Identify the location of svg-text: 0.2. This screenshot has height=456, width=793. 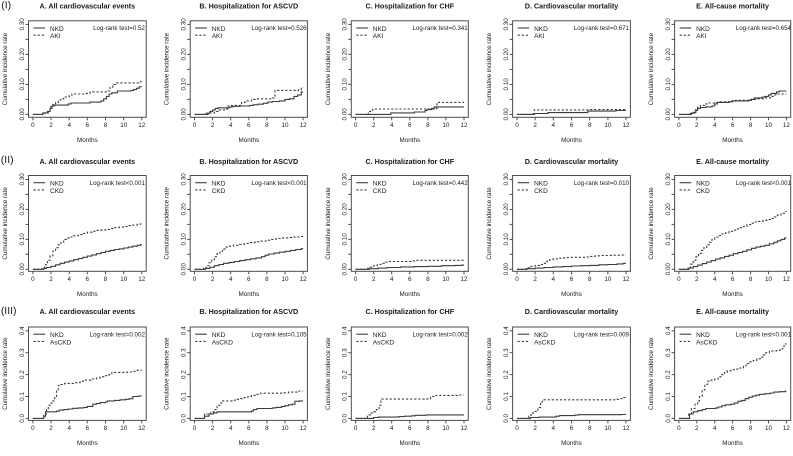
(668, 374).